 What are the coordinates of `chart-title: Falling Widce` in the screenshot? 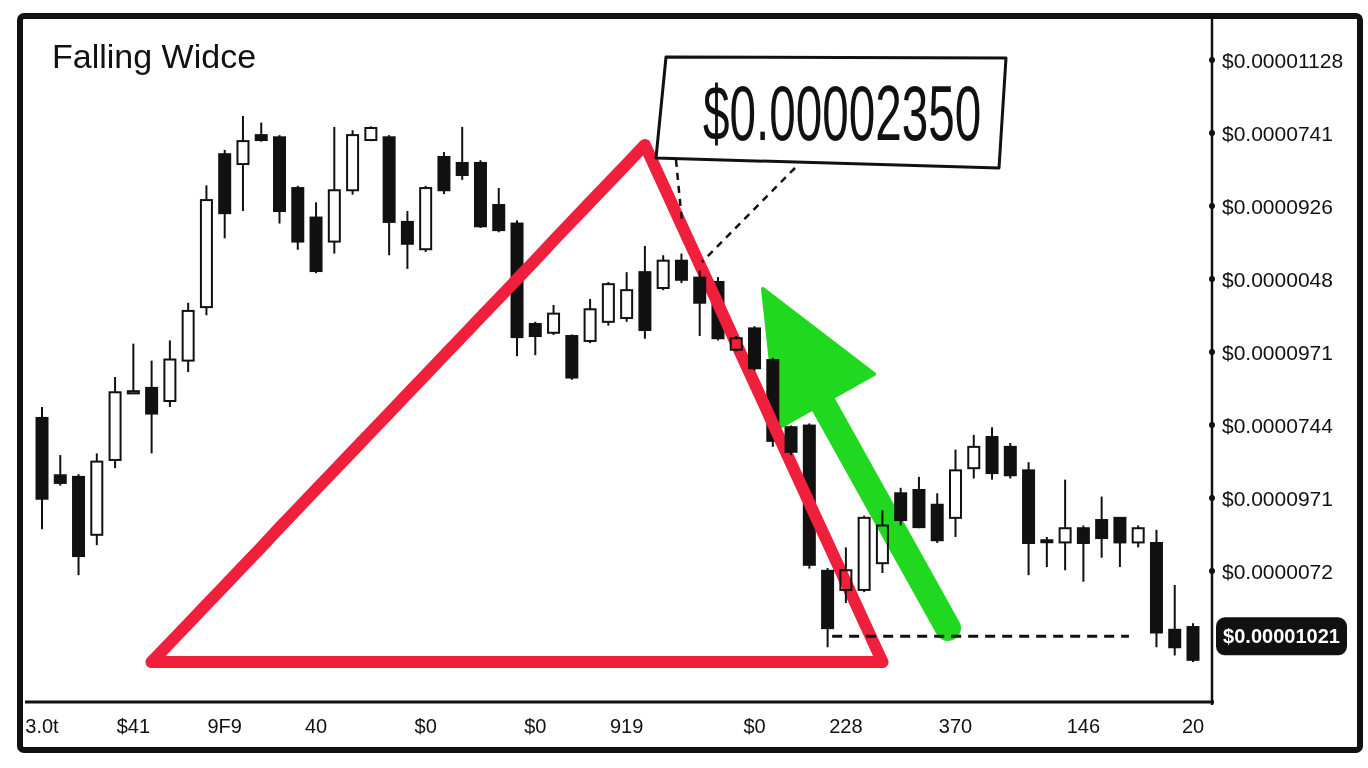 It's located at (154, 56).